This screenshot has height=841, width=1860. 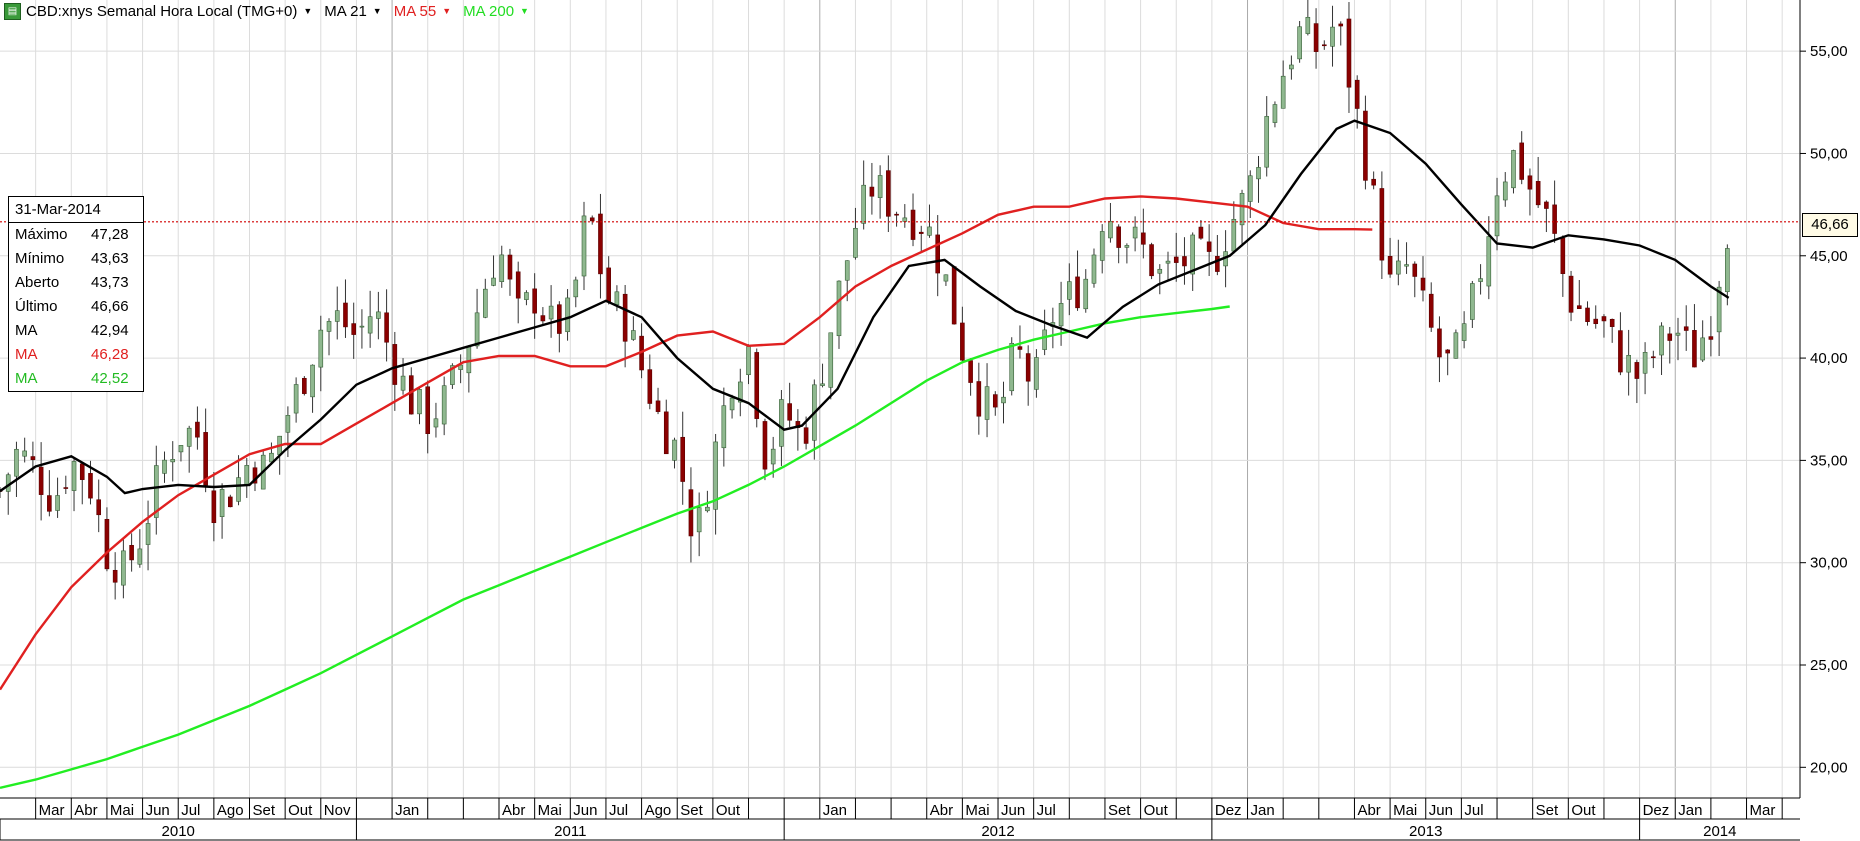 What do you see at coordinates (345, 11) in the screenshot?
I see `ma21-label: MA 21` at bounding box center [345, 11].